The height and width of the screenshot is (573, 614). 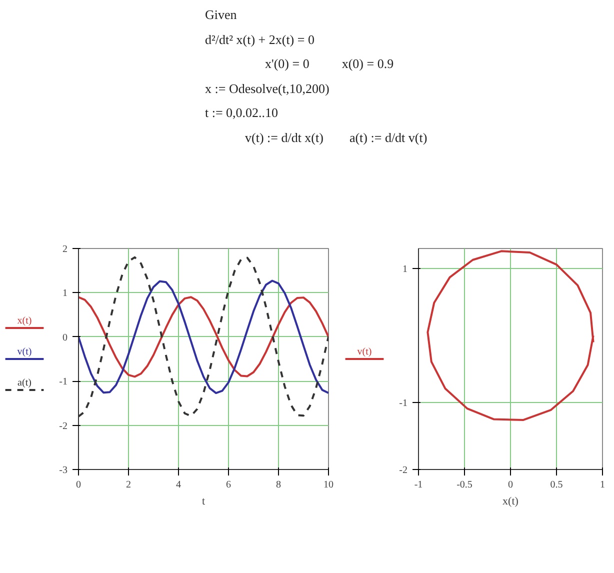 I want to click on y-tick-label: 2, so click(x=65, y=249).